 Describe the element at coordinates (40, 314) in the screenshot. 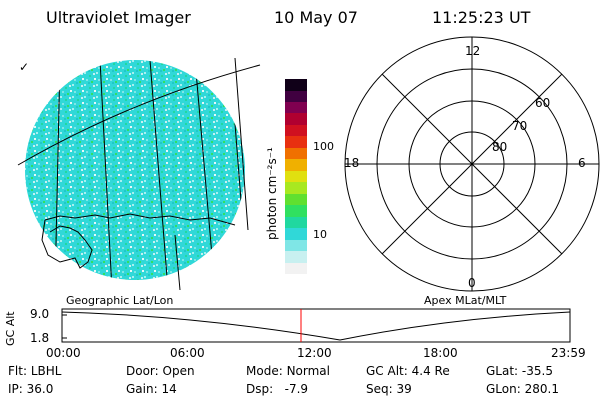

I see `altitude-ytick-9: 9.0` at that location.